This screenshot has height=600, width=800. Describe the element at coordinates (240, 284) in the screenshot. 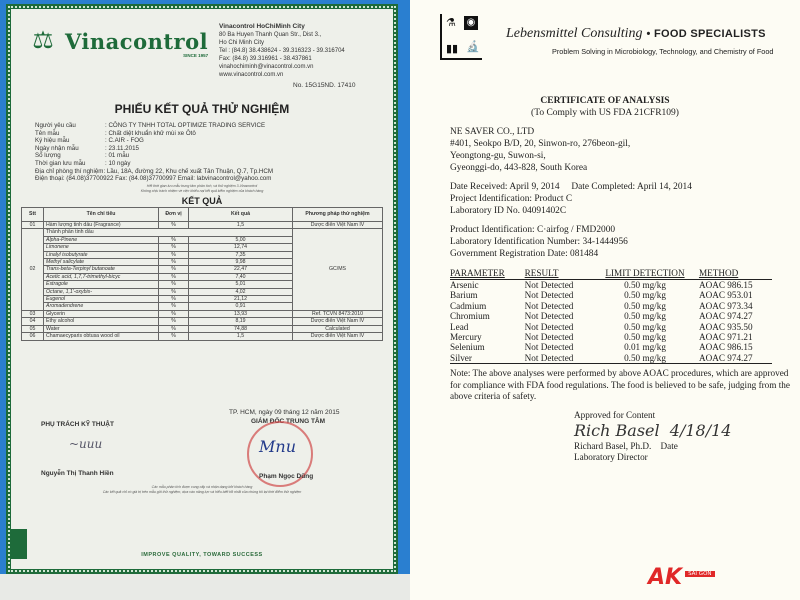

I see `table-cell: 5,01` at that location.